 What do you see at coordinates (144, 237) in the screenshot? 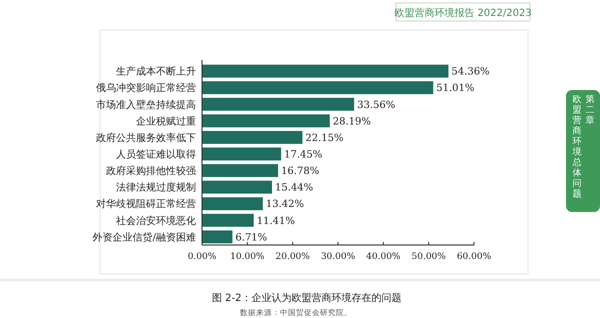
I see `y-tick-label: 外资企业信贷/融资困难` at bounding box center [144, 237].